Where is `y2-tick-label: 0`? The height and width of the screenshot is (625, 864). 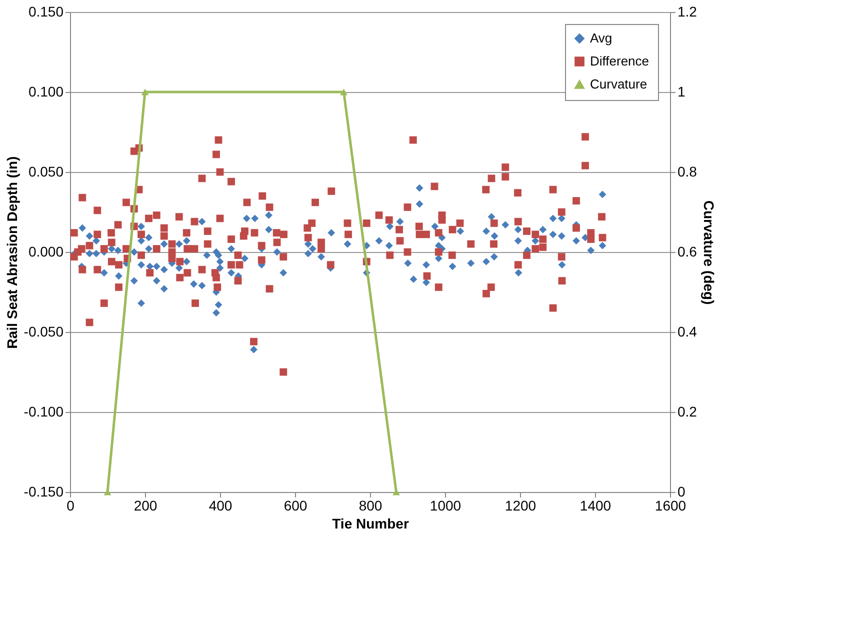
y2-tick-label: 0 is located at coordinates (682, 492).